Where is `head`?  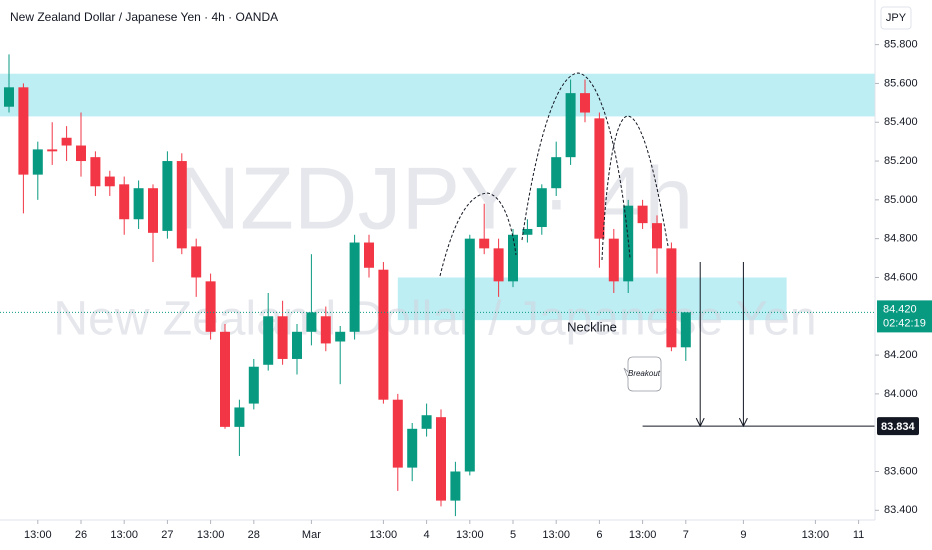 head is located at coordinates (576, 165).